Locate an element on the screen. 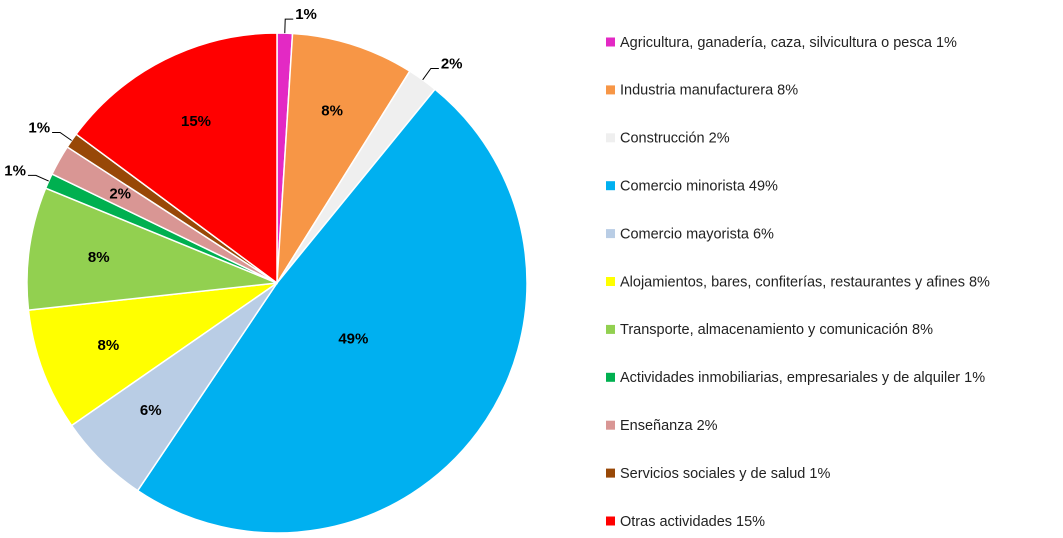 This screenshot has width=1063, height=538. data-label: 15% is located at coordinates (196, 121).